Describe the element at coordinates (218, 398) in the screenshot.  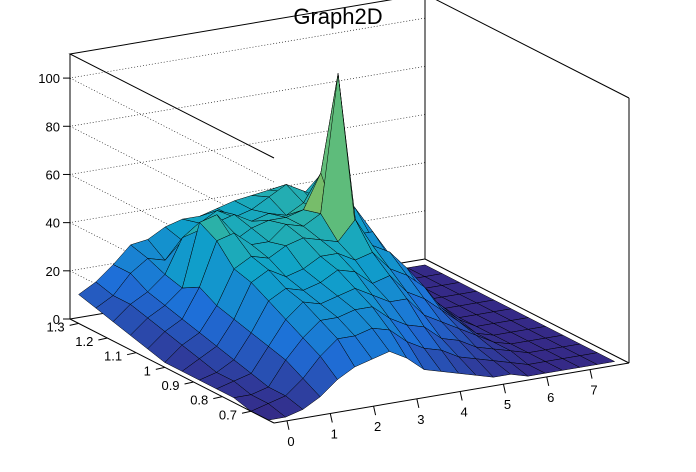
I see `y-tick-mark-0.8` at that location.